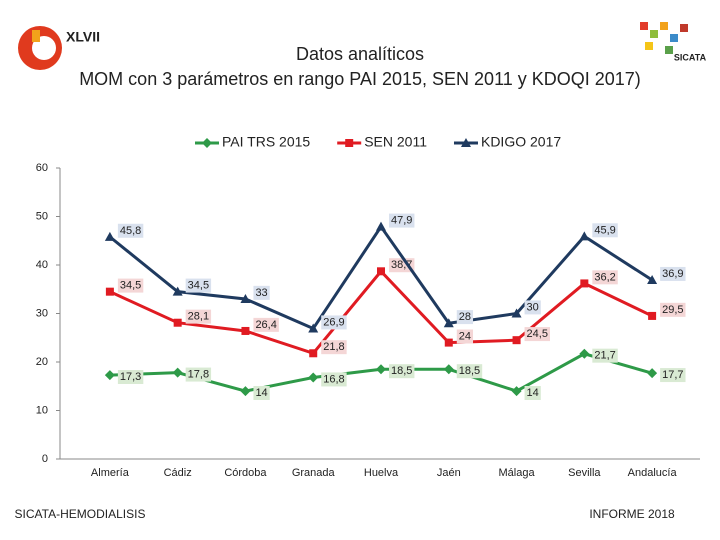 This screenshot has height=540, width=720. What do you see at coordinates (42, 265) in the screenshot?
I see `y-tick-label: 40` at bounding box center [42, 265].